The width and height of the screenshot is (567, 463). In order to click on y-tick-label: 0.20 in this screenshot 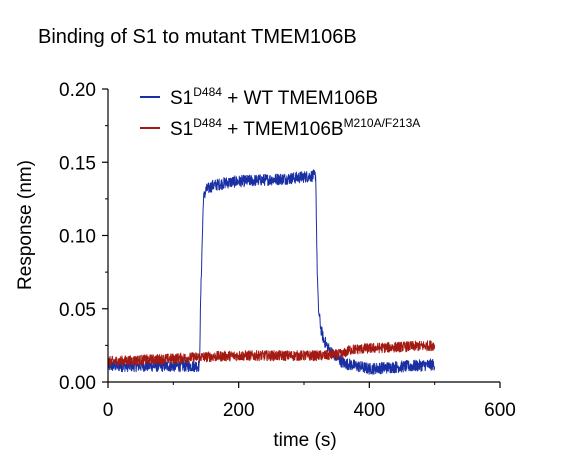, I will do `click(77, 90)`.